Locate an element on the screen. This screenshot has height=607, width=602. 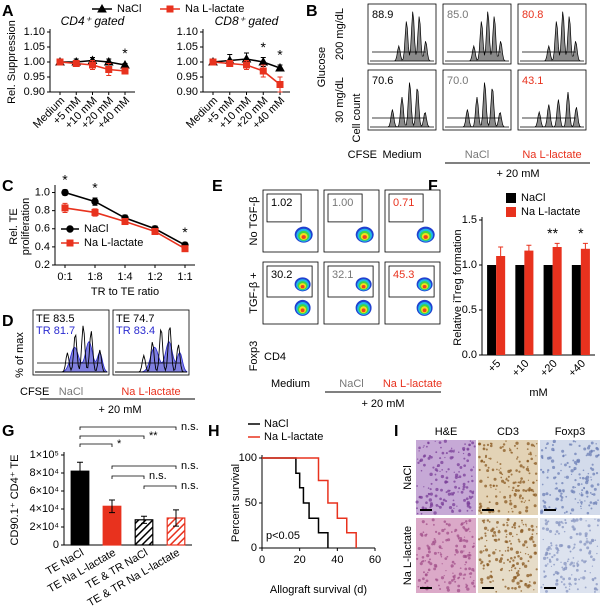
row-label: NaCl is located at coordinates (408, 477).